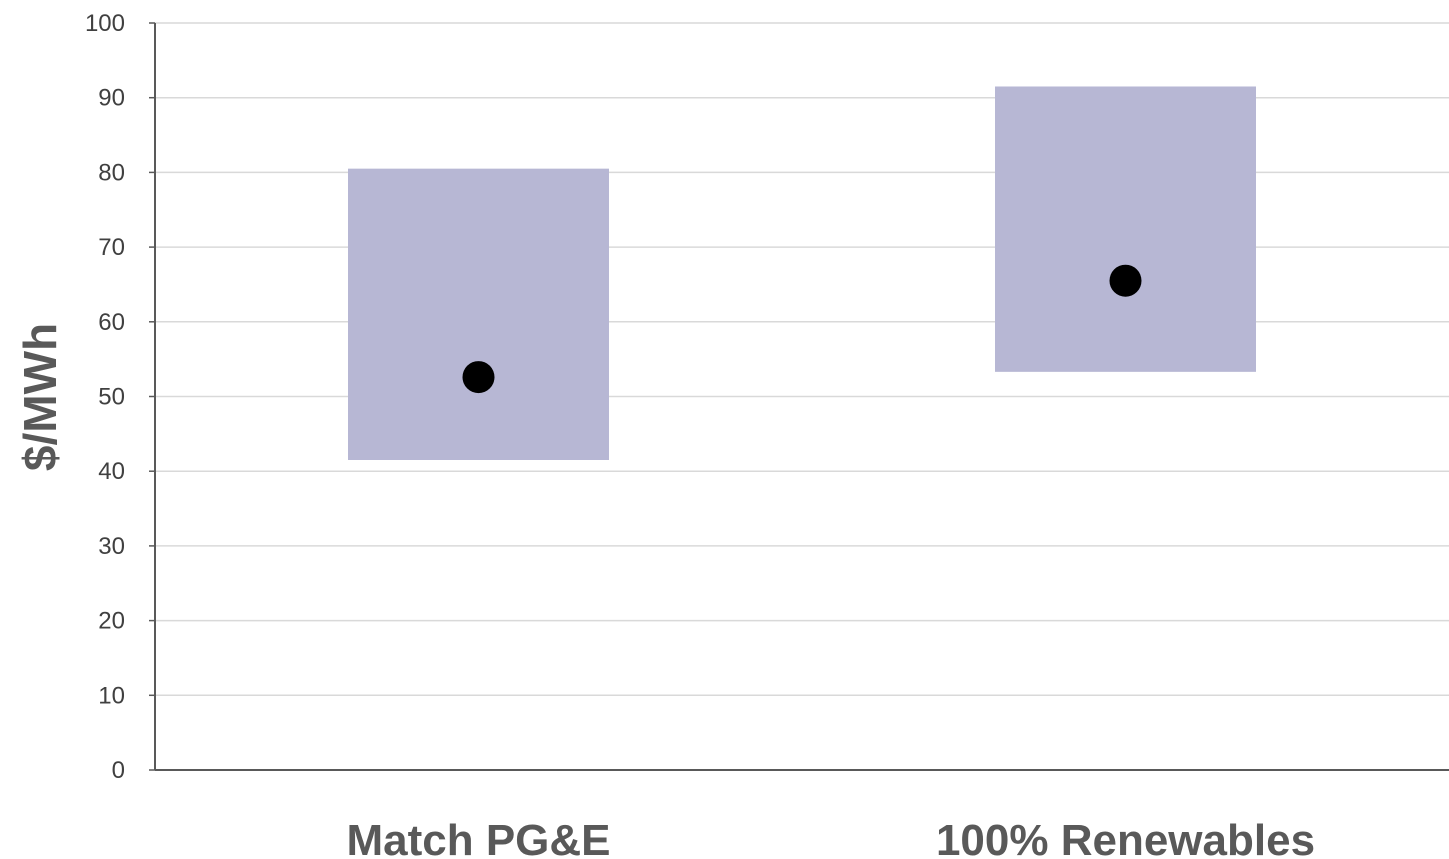 The width and height of the screenshot is (1449, 859). I want to click on y-tick-label: 100, so click(105, 23).